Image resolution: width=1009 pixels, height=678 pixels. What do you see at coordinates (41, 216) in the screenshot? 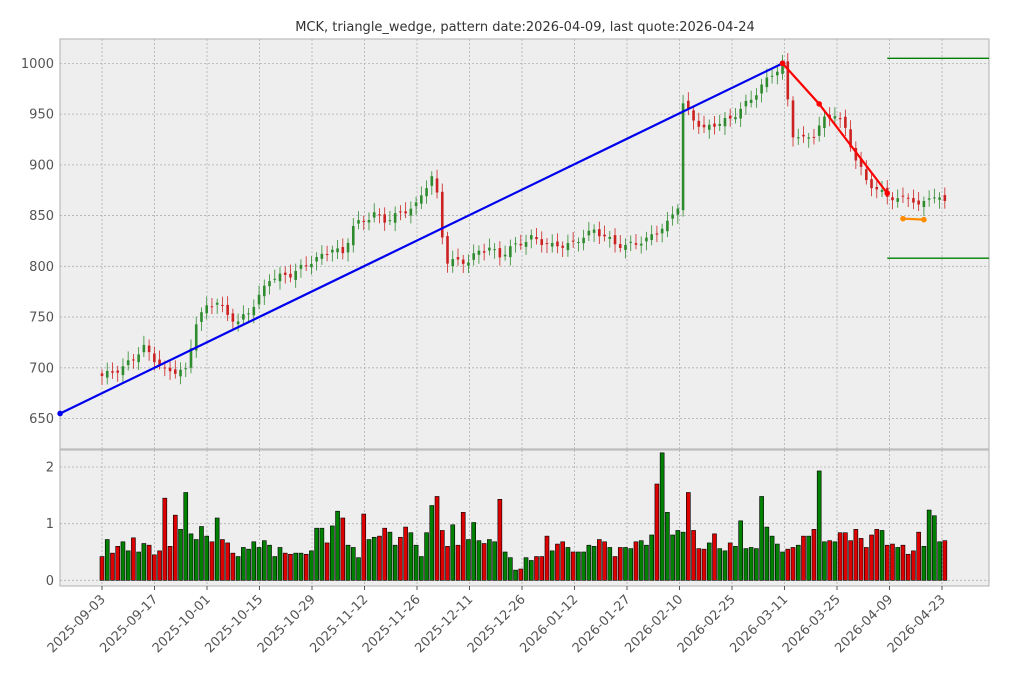
I see `price-y-tick-label: 850` at bounding box center [41, 216].